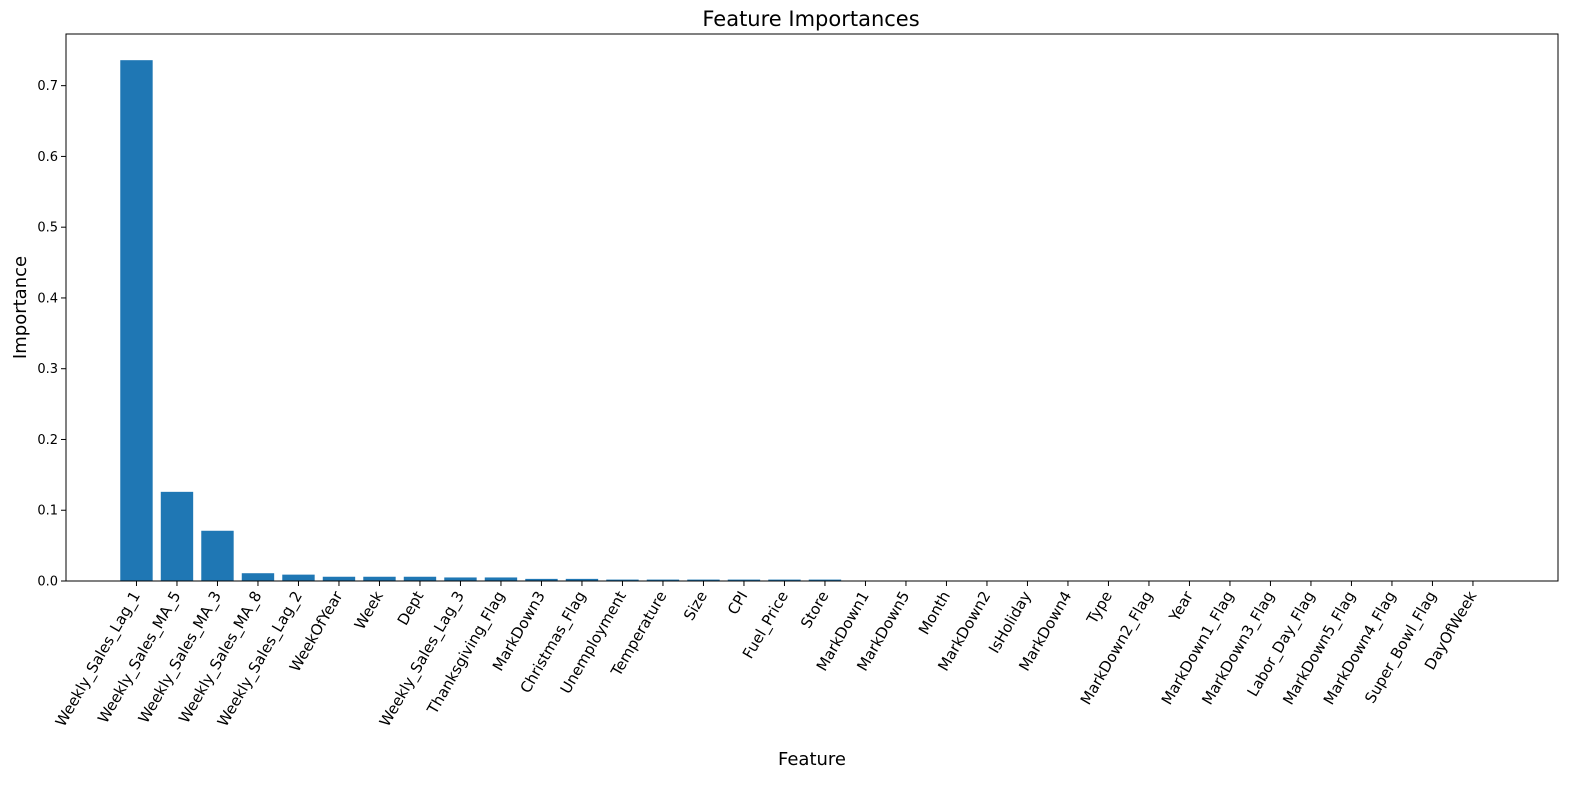 The width and height of the screenshot is (1590, 790). Describe the element at coordinates (47, 86) in the screenshot. I see `y-tick-label: 0.7` at that location.